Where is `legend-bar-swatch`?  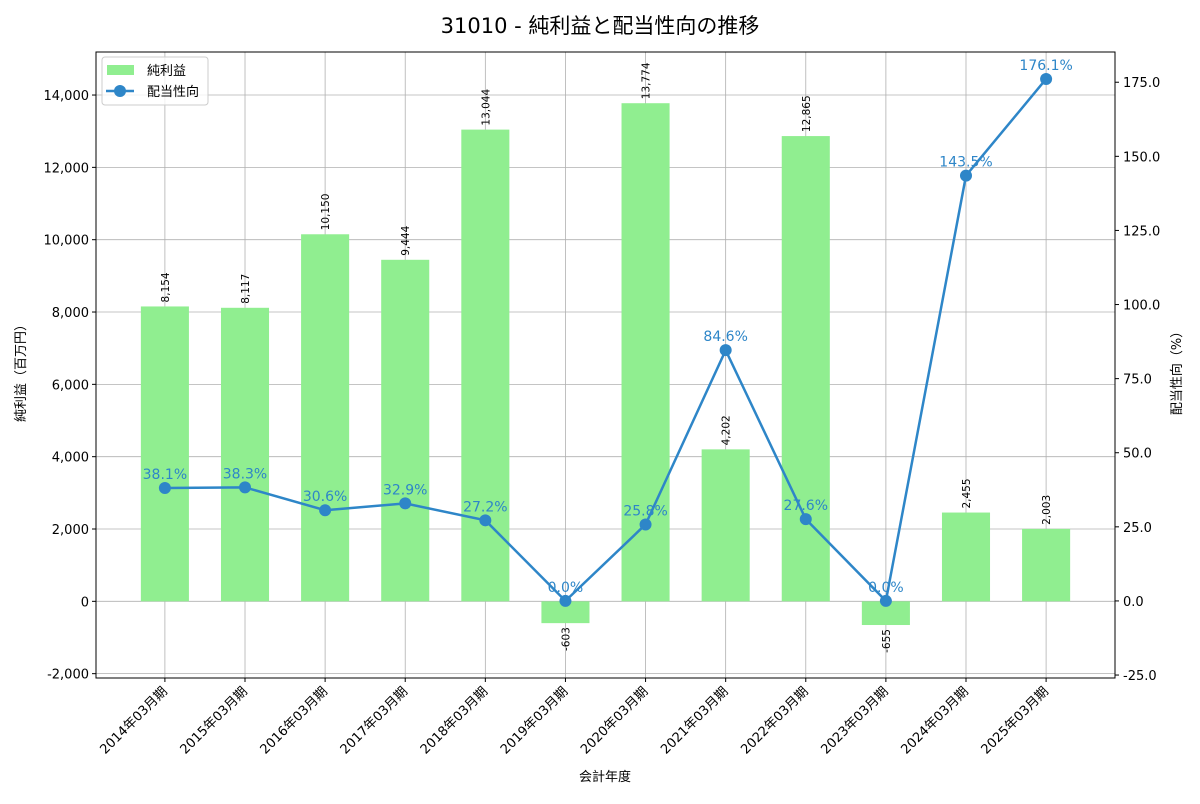
legend-bar-swatch is located at coordinates (120, 70).